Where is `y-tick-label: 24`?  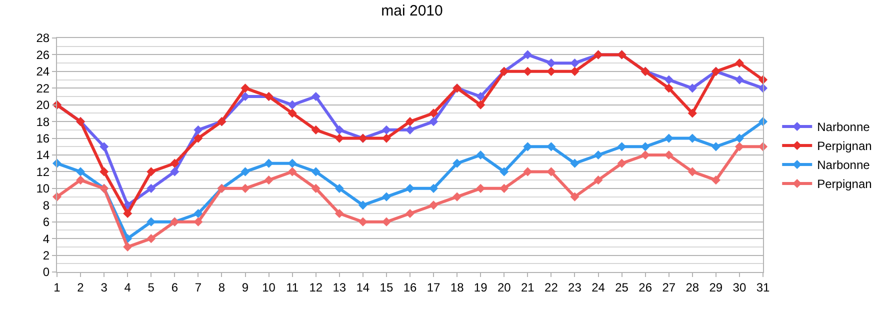
y-tick-label: 24 is located at coordinates (43, 71).